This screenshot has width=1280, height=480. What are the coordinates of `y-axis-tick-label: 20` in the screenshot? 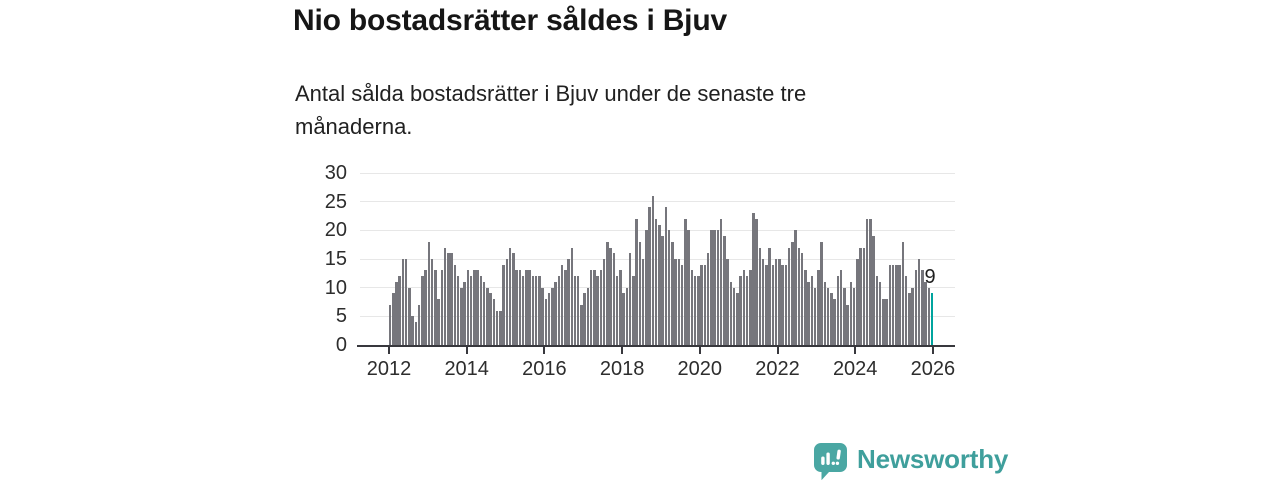 It's located at (335, 230).